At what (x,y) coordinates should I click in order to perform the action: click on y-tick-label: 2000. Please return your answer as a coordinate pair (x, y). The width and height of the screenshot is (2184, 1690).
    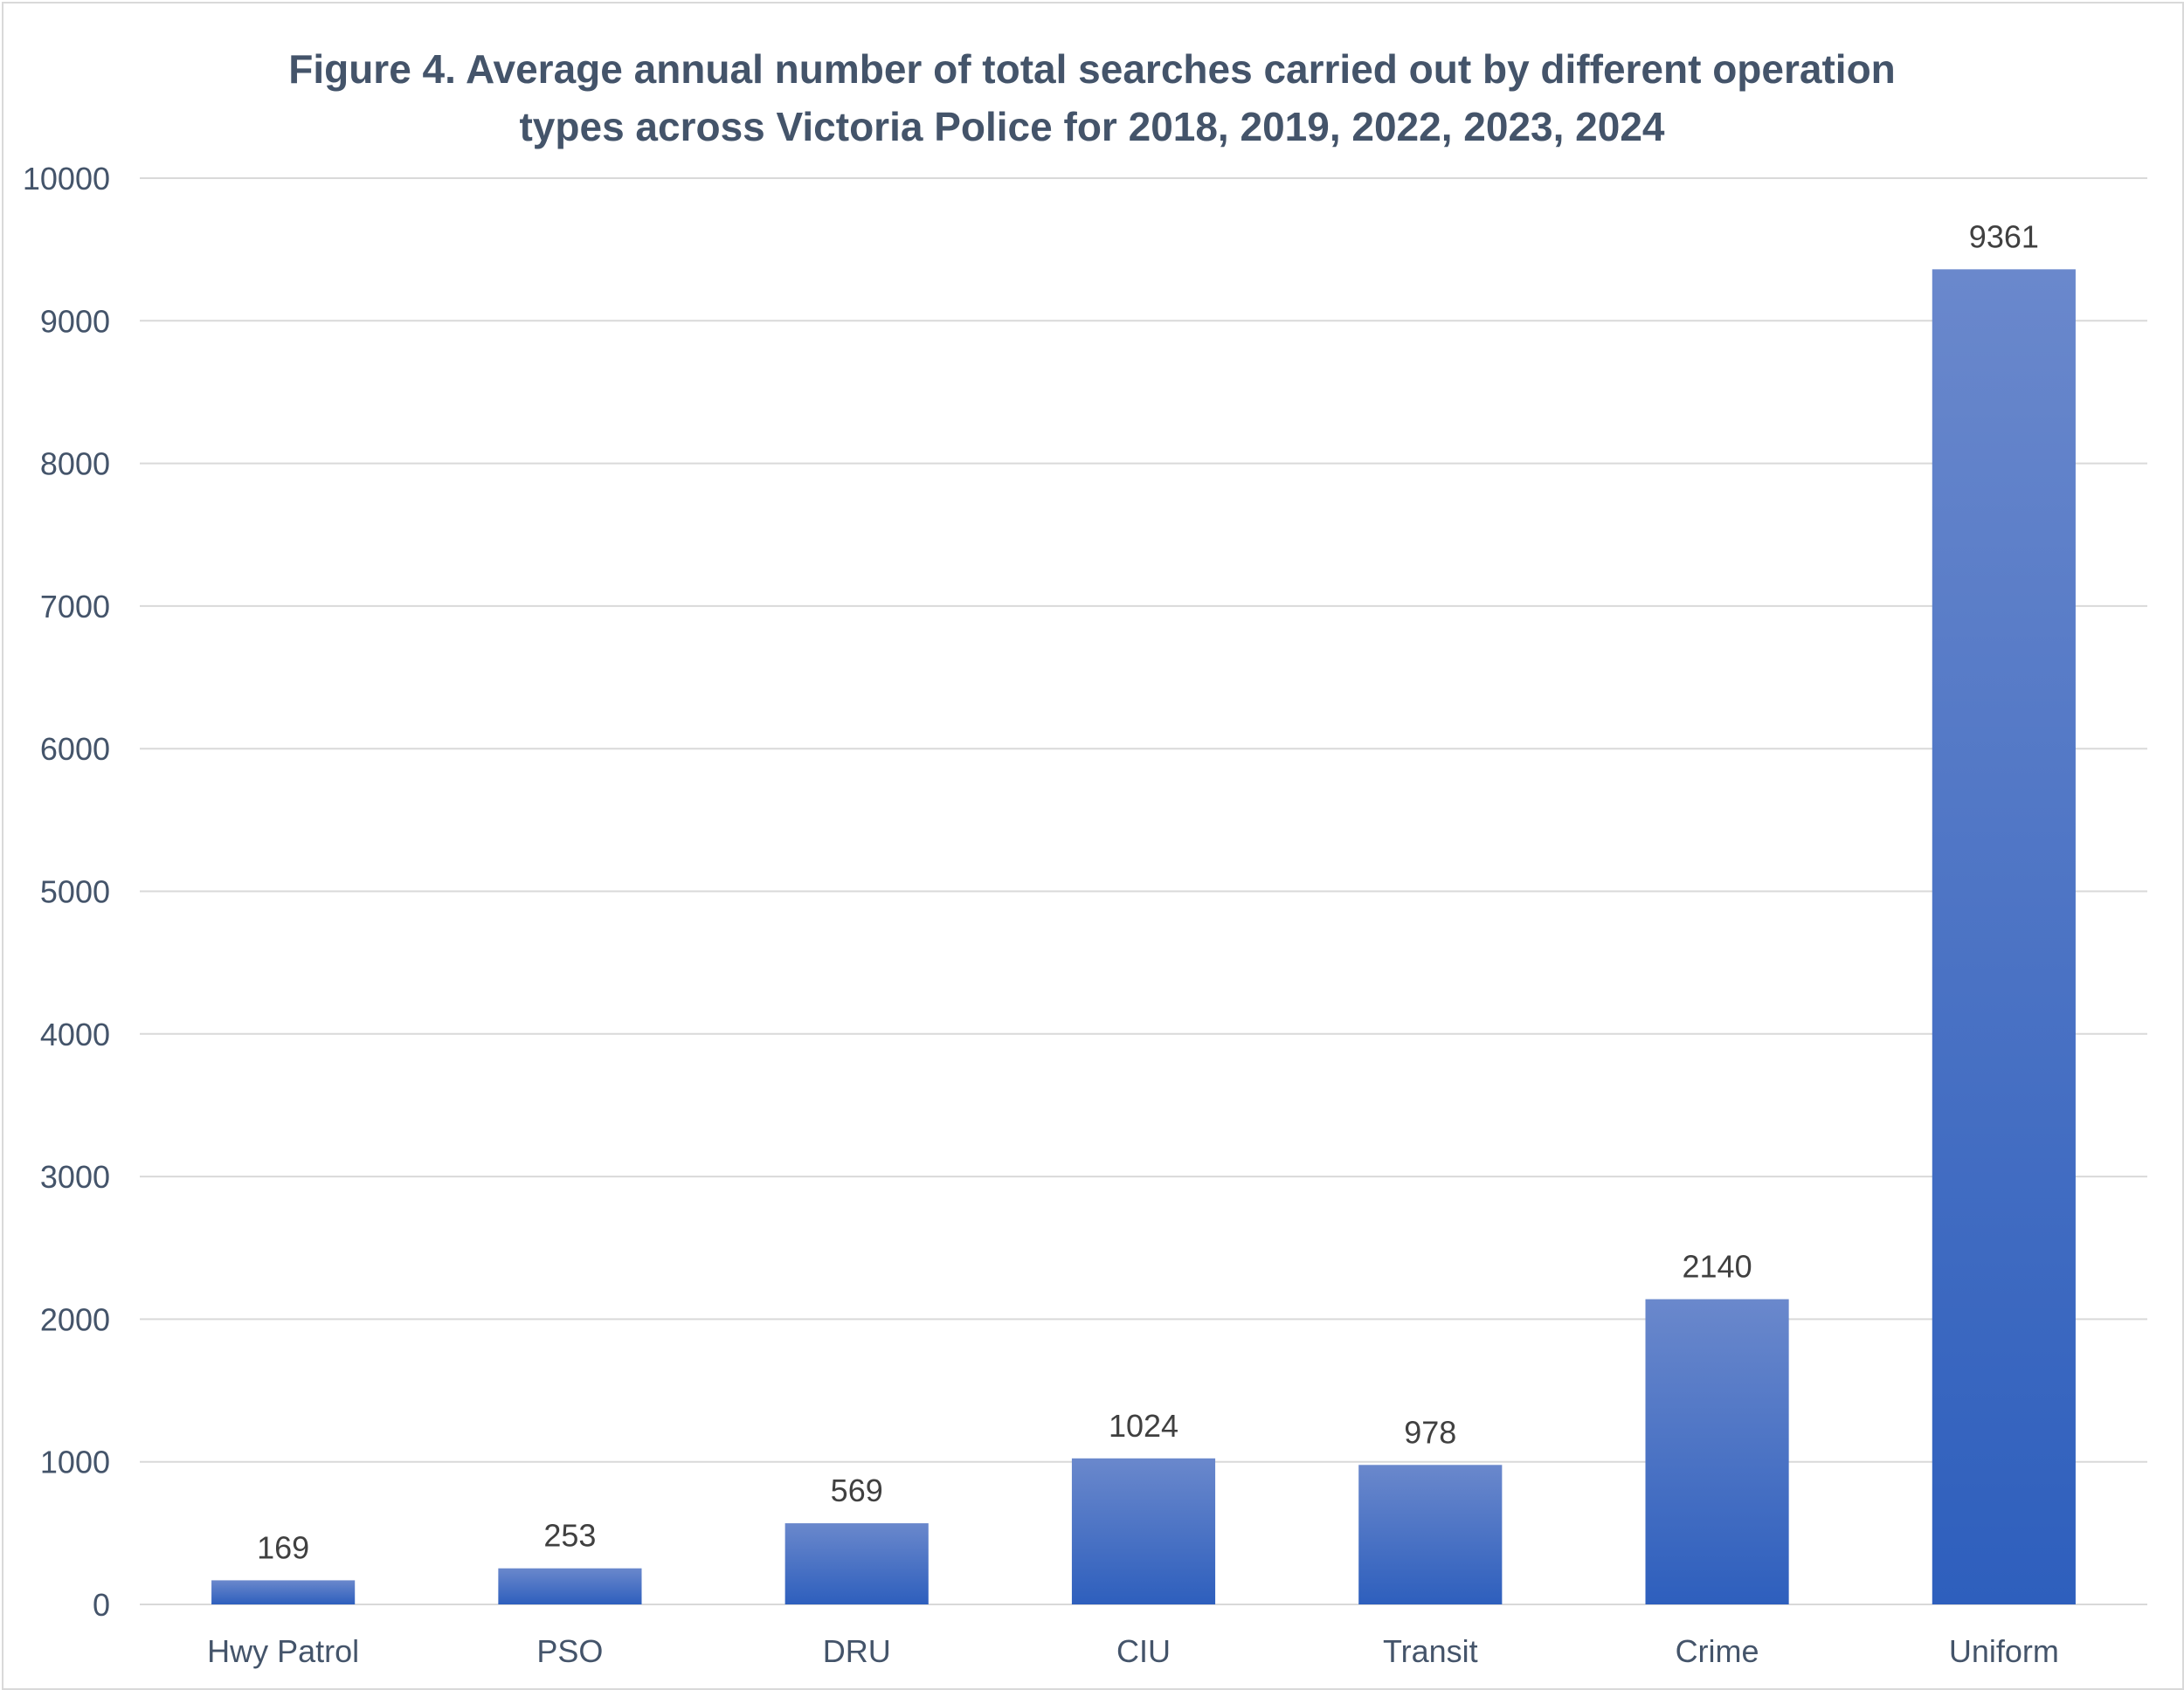
    Looking at the image, I should click on (75, 1319).